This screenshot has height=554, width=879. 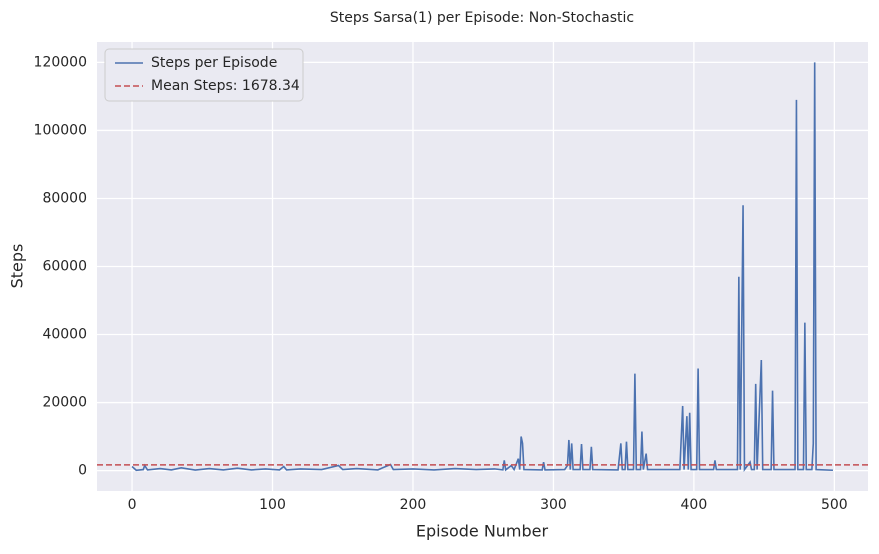 I want to click on y-tick-label: 0, so click(x=82, y=471).